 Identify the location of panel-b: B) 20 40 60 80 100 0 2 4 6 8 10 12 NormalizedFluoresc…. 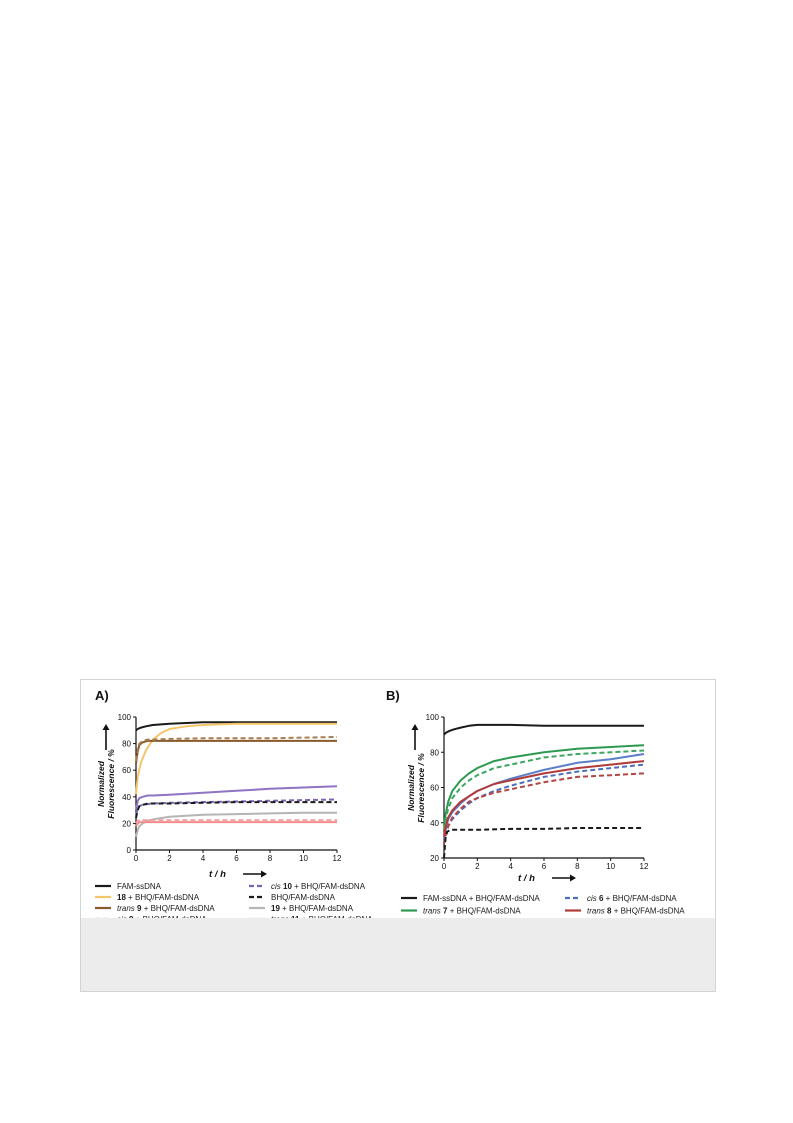
(535, 814).